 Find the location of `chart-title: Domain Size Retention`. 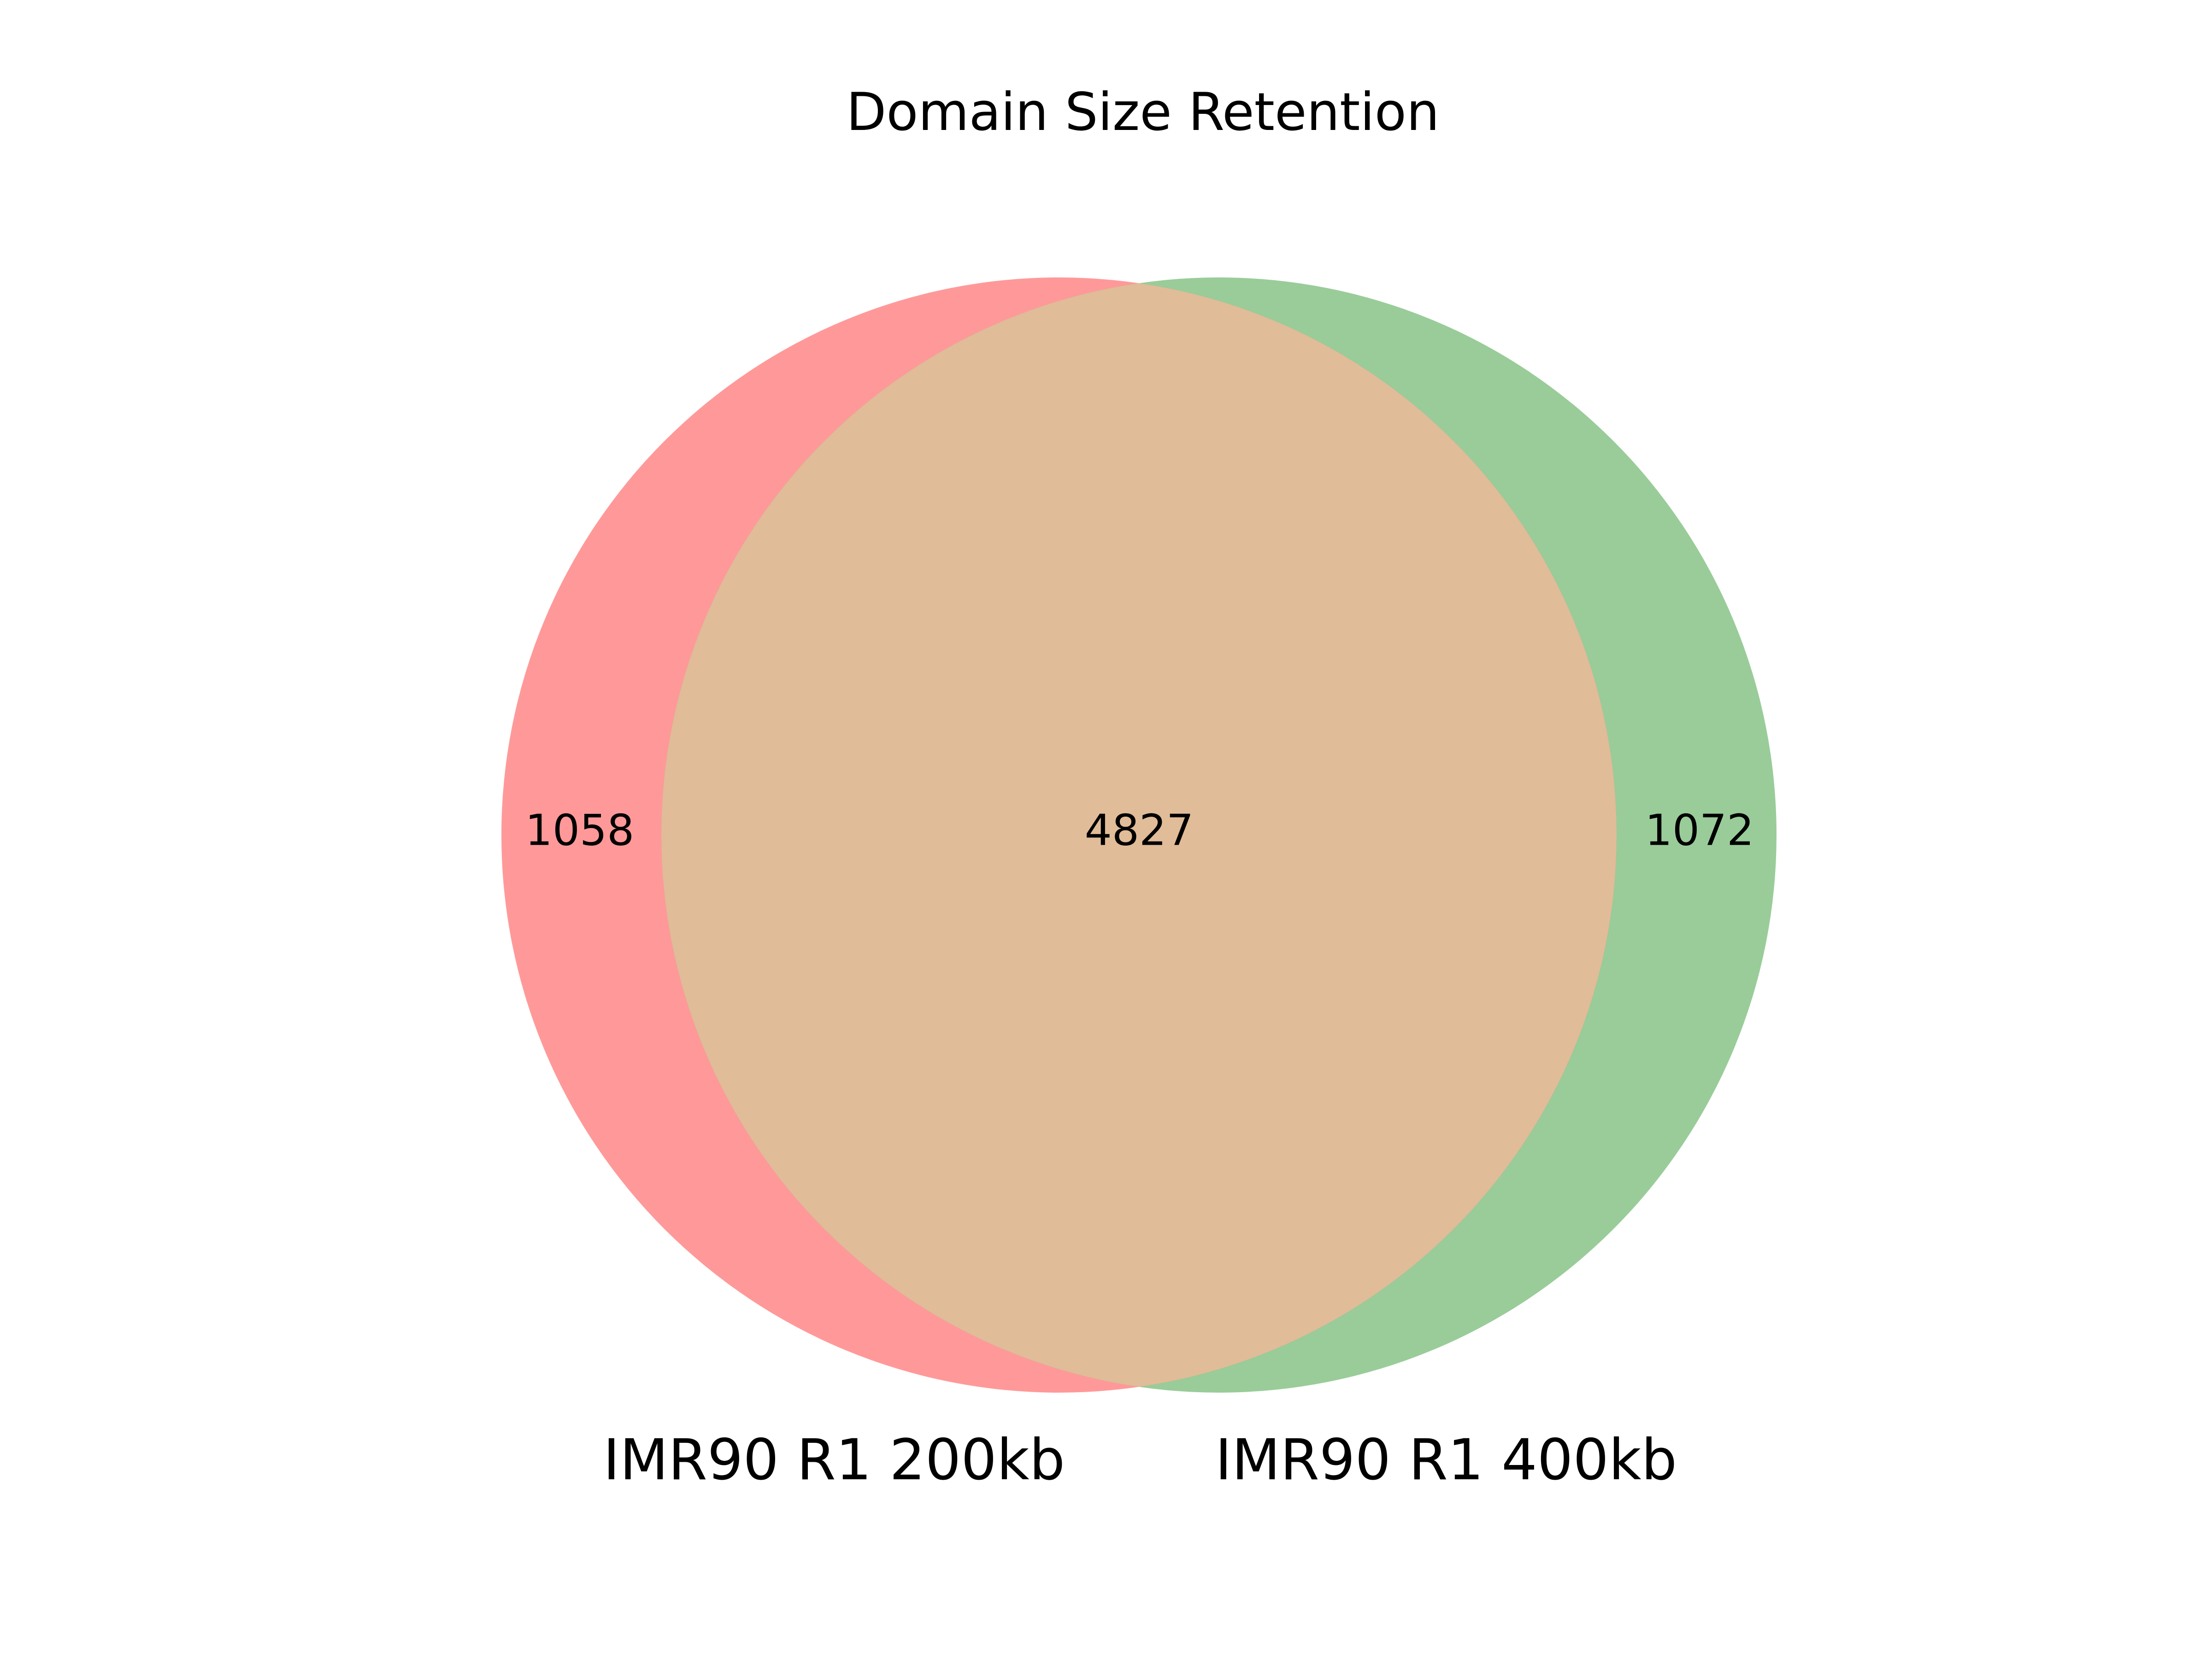

chart-title: Domain Size Retention is located at coordinates (1142, 112).